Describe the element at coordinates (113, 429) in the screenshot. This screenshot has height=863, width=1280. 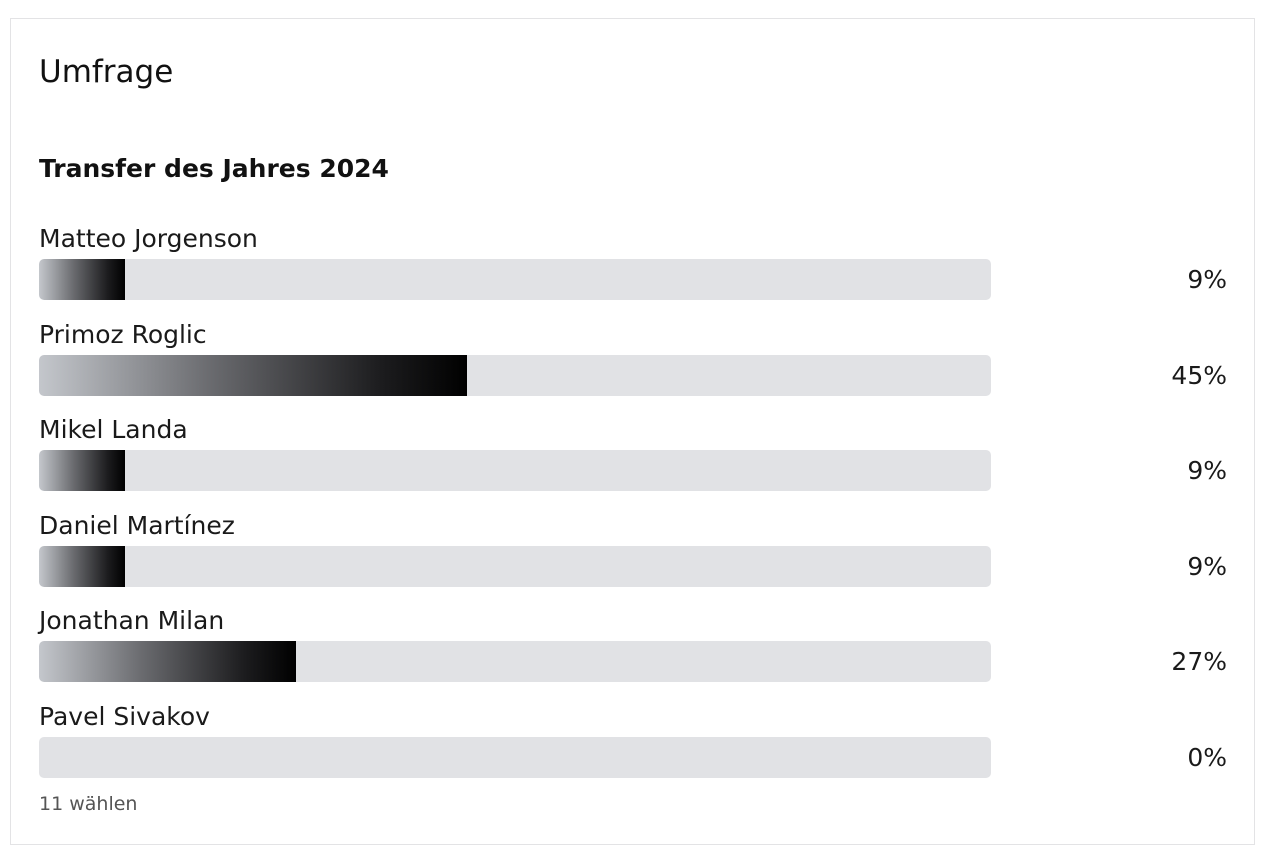
I see `poll-option-label: Mikel Landa` at that location.